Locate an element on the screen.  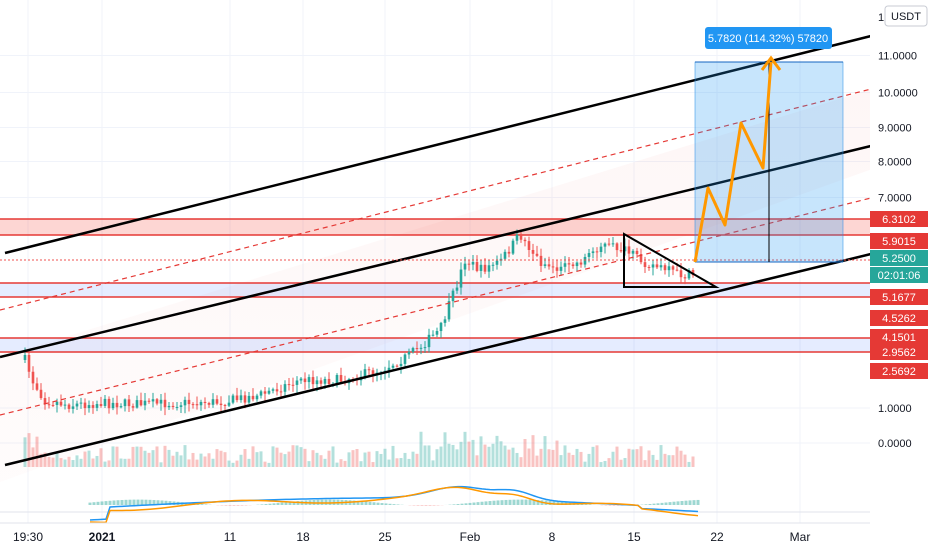
price-tick: 7.0000 is located at coordinates (895, 199).